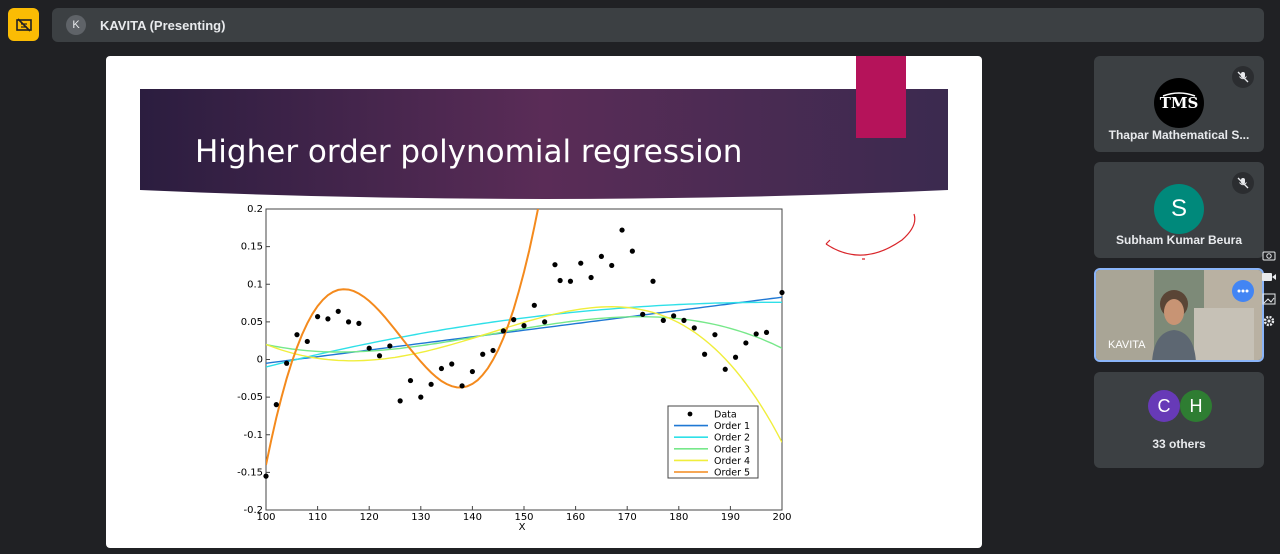 The height and width of the screenshot is (554, 1280). I want to click on x-tick-label: 120, so click(369, 517).